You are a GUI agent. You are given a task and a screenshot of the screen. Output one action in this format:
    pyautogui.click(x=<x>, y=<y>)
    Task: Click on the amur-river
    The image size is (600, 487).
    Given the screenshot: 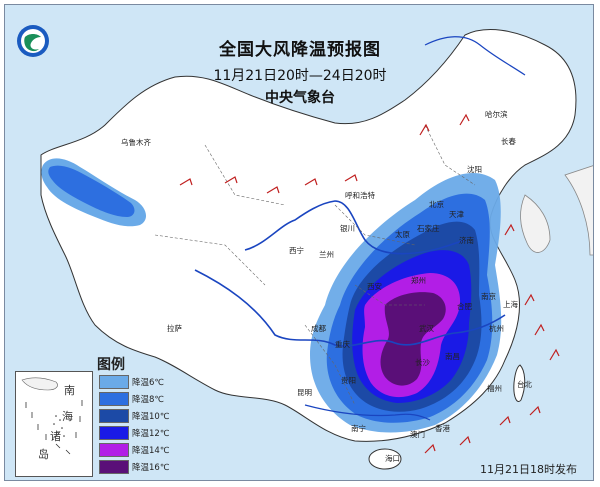 What is the action you would take?
    pyautogui.click(x=475, y=56)
    